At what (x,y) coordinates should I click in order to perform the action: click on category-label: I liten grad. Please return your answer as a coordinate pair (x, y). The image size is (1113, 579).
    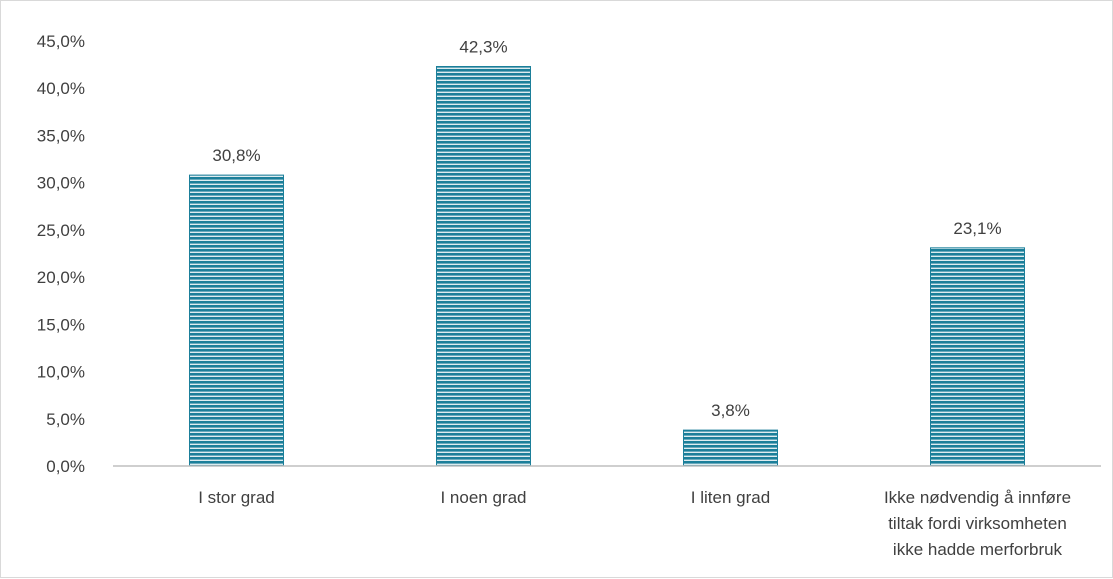
    Looking at the image, I should click on (730, 497).